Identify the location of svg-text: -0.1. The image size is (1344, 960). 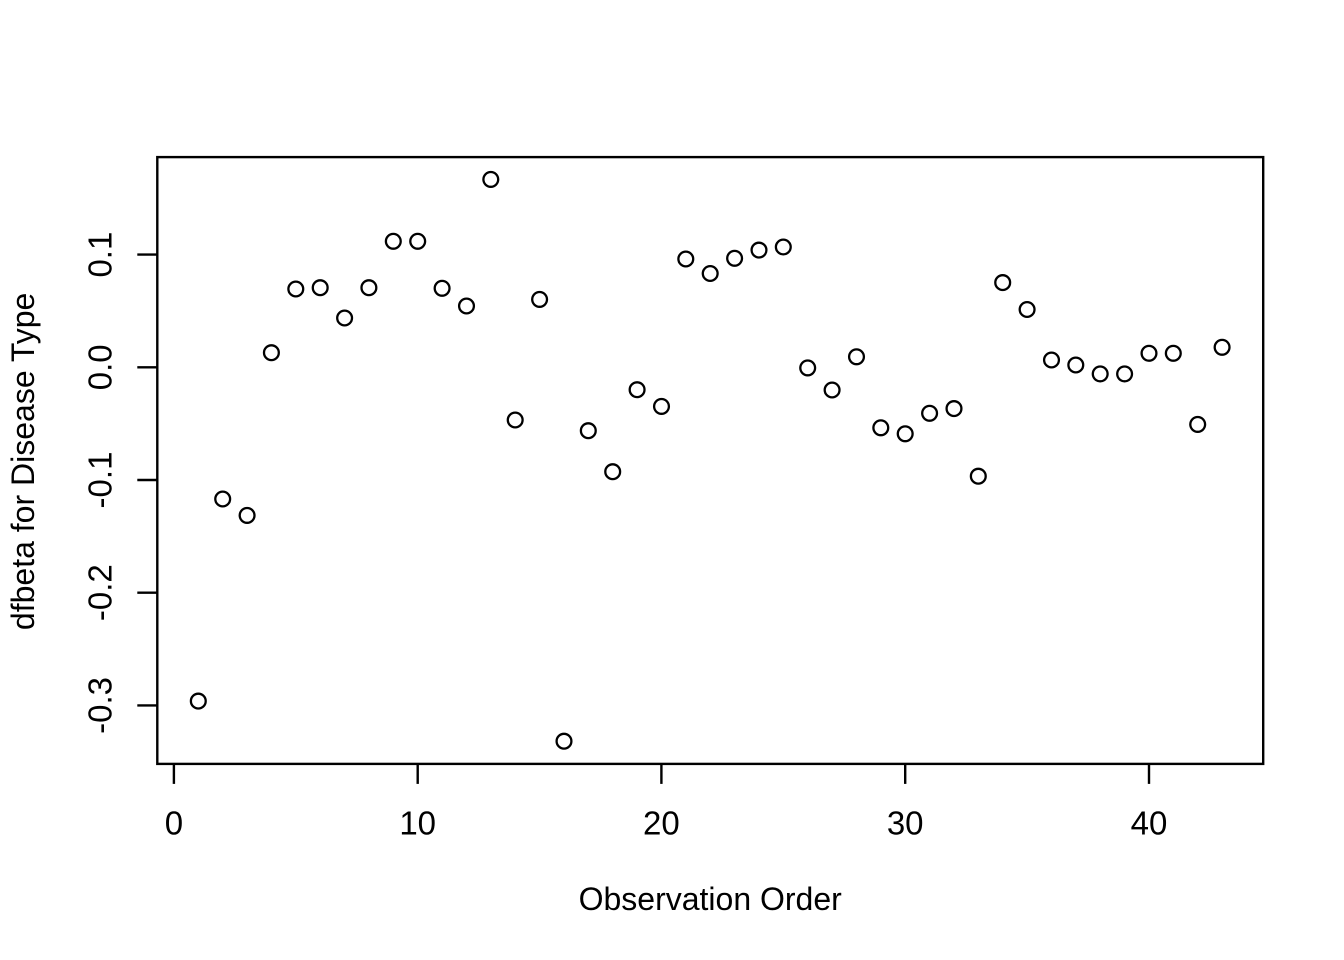
(100, 480).